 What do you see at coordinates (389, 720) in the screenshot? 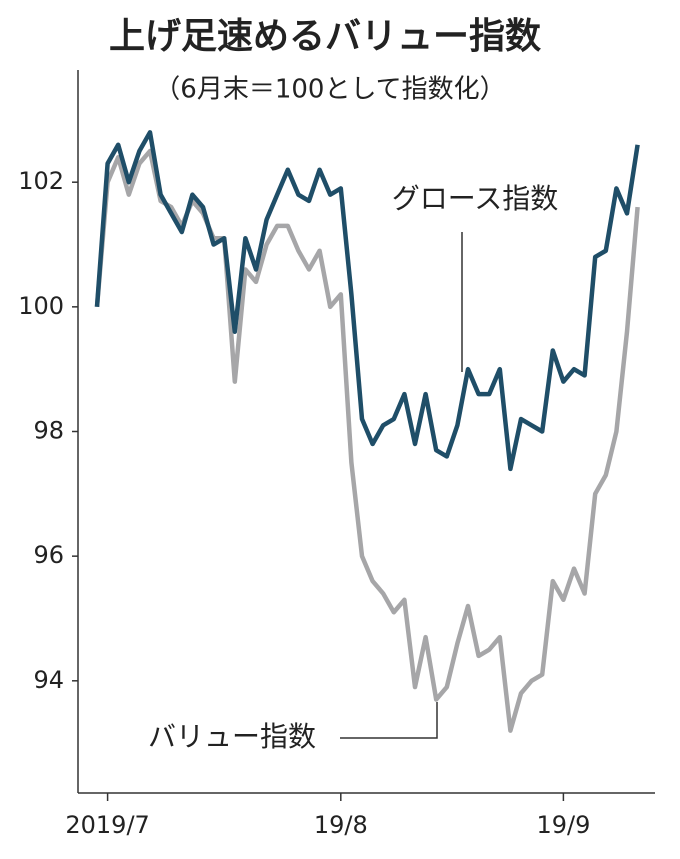
I see `leader-line` at bounding box center [389, 720].